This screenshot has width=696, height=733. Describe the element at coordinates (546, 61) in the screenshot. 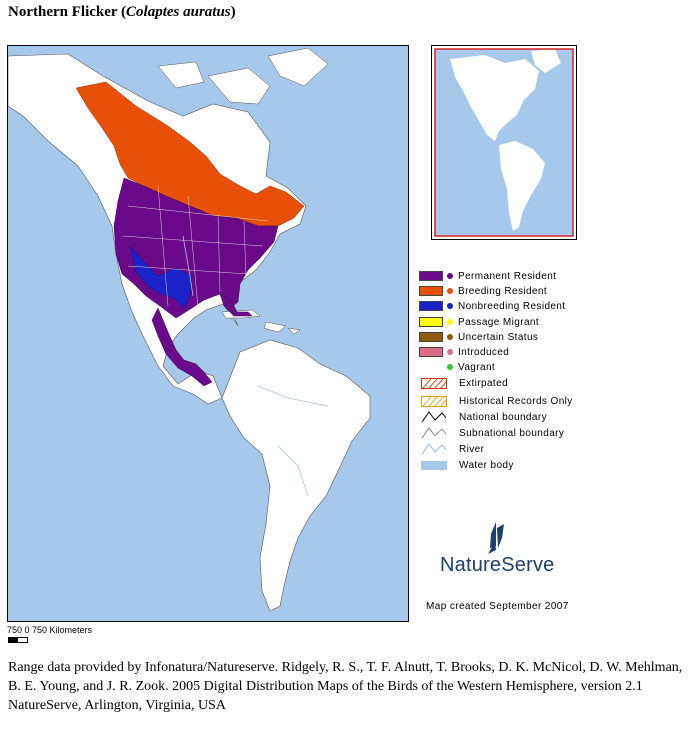

I see `inset-greenland` at that location.